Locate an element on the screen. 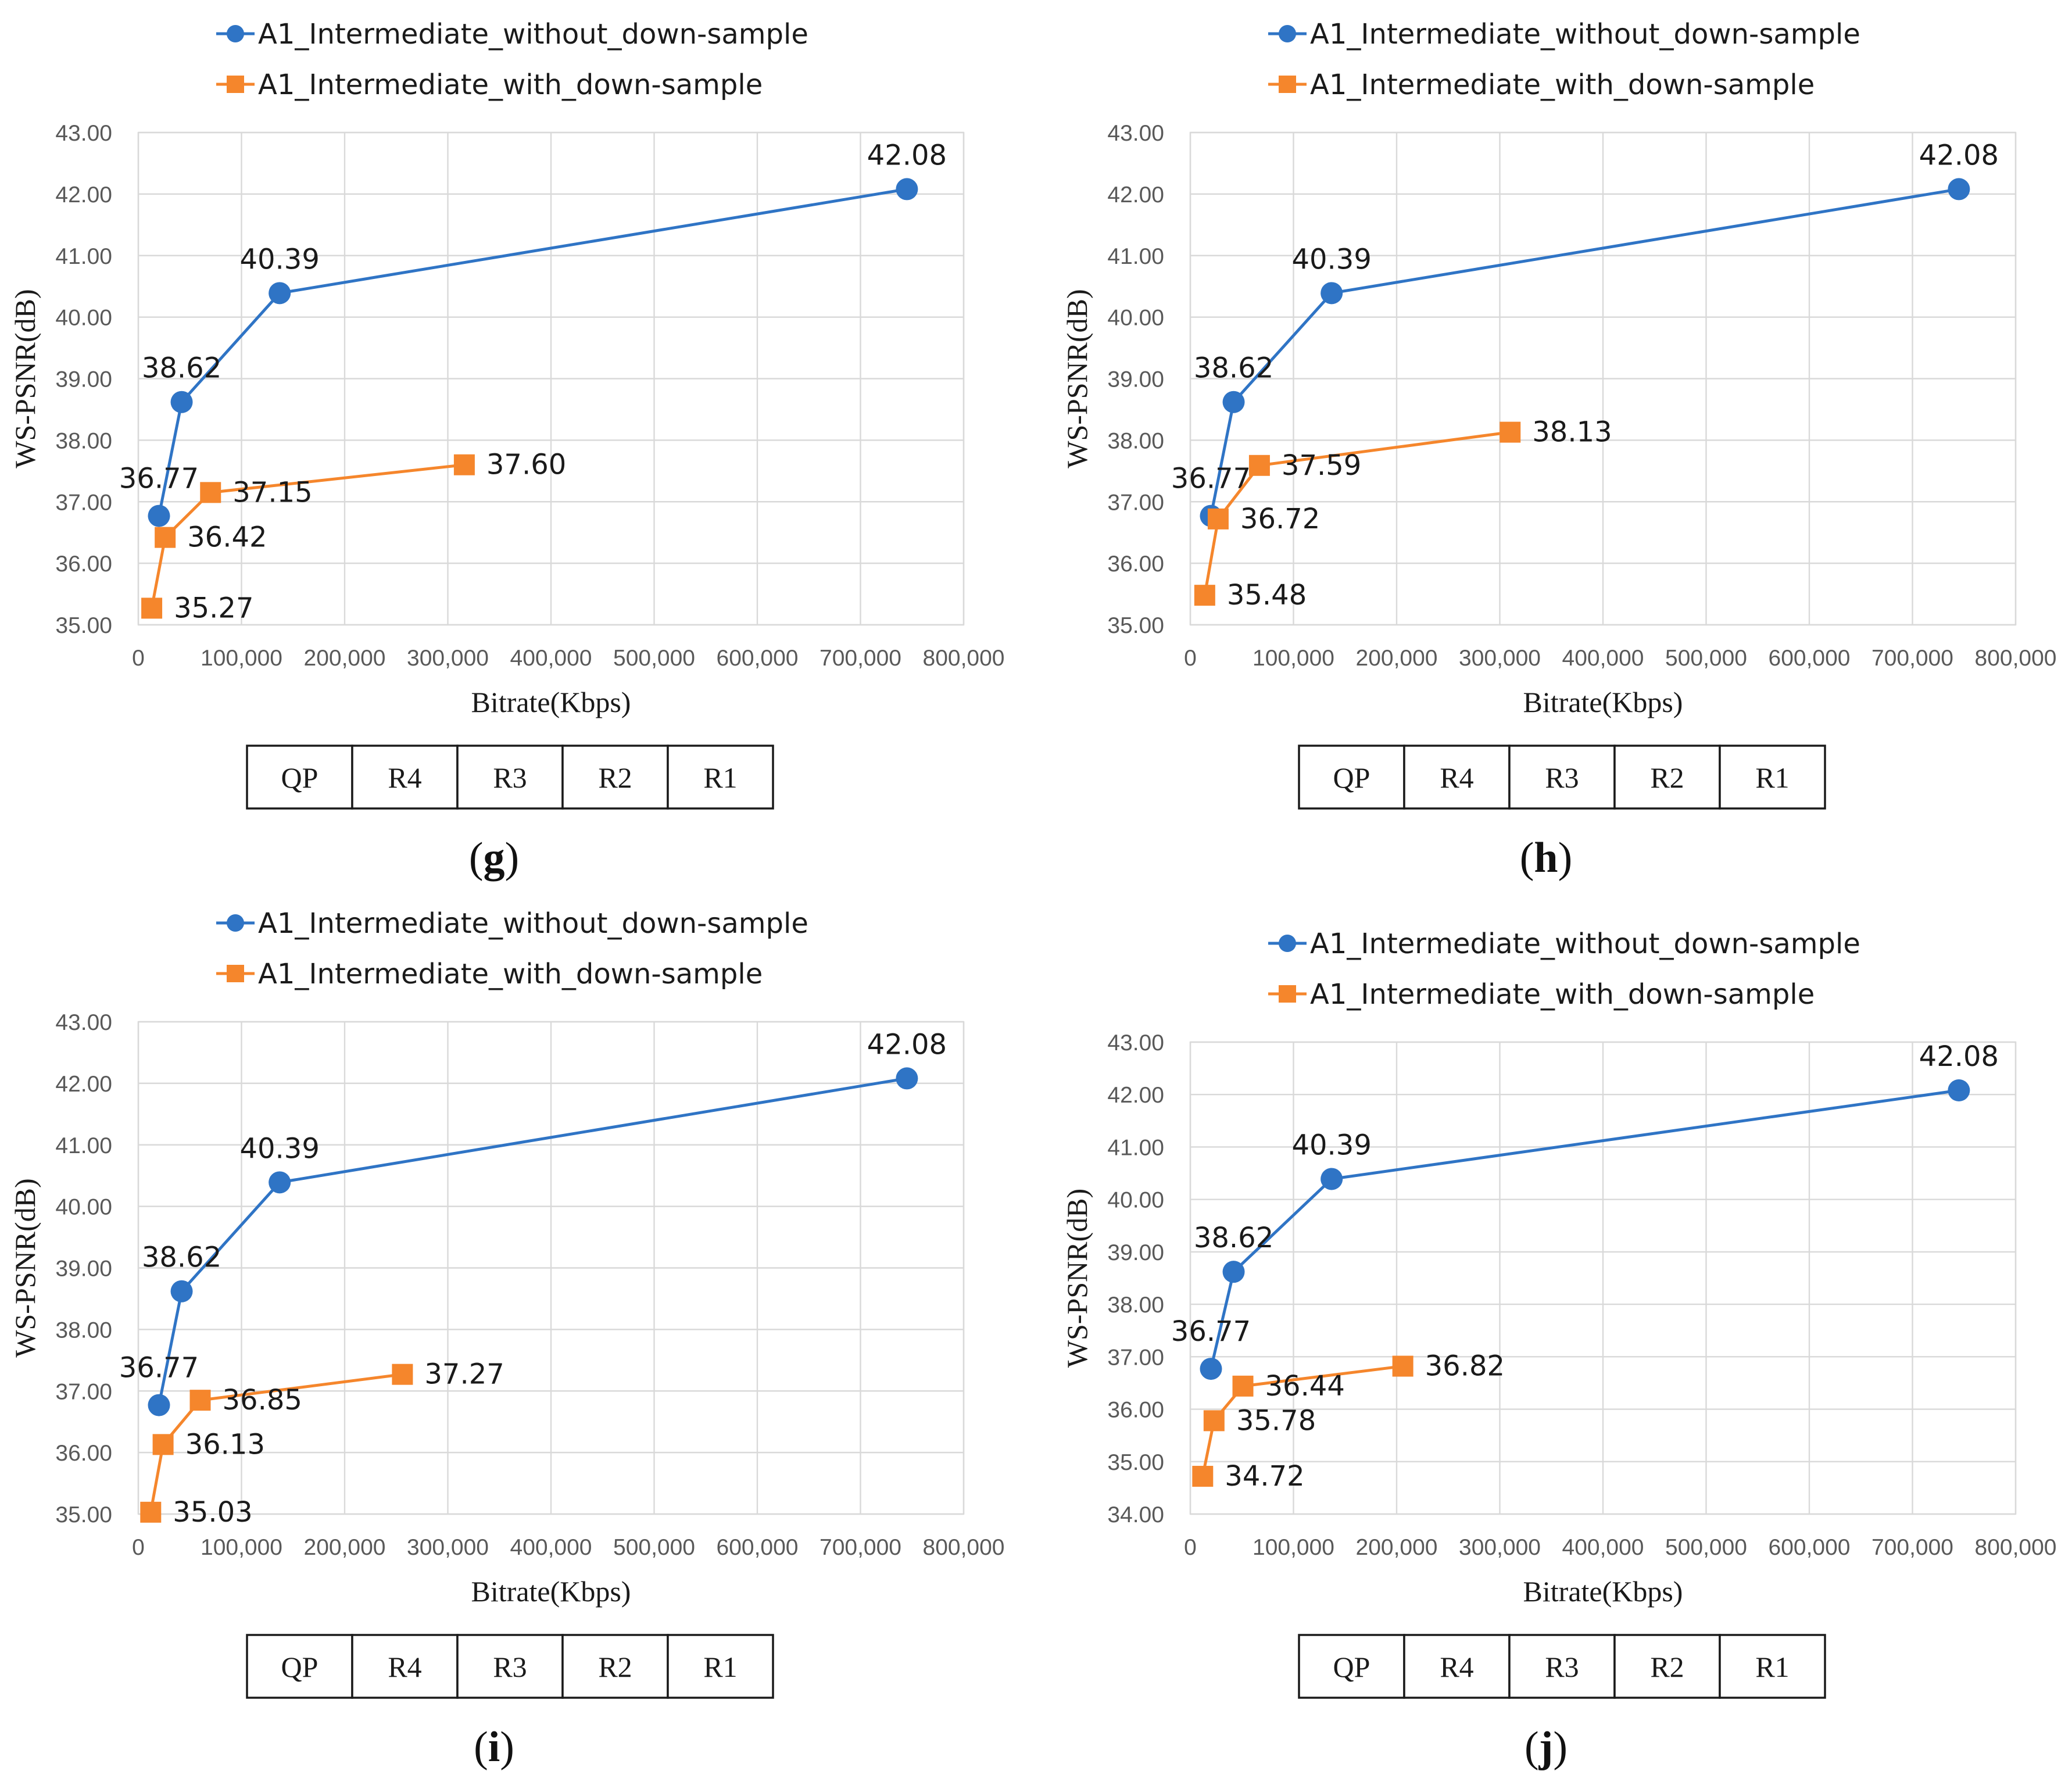  panel-label: (h) is located at coordinates (1546, 858).